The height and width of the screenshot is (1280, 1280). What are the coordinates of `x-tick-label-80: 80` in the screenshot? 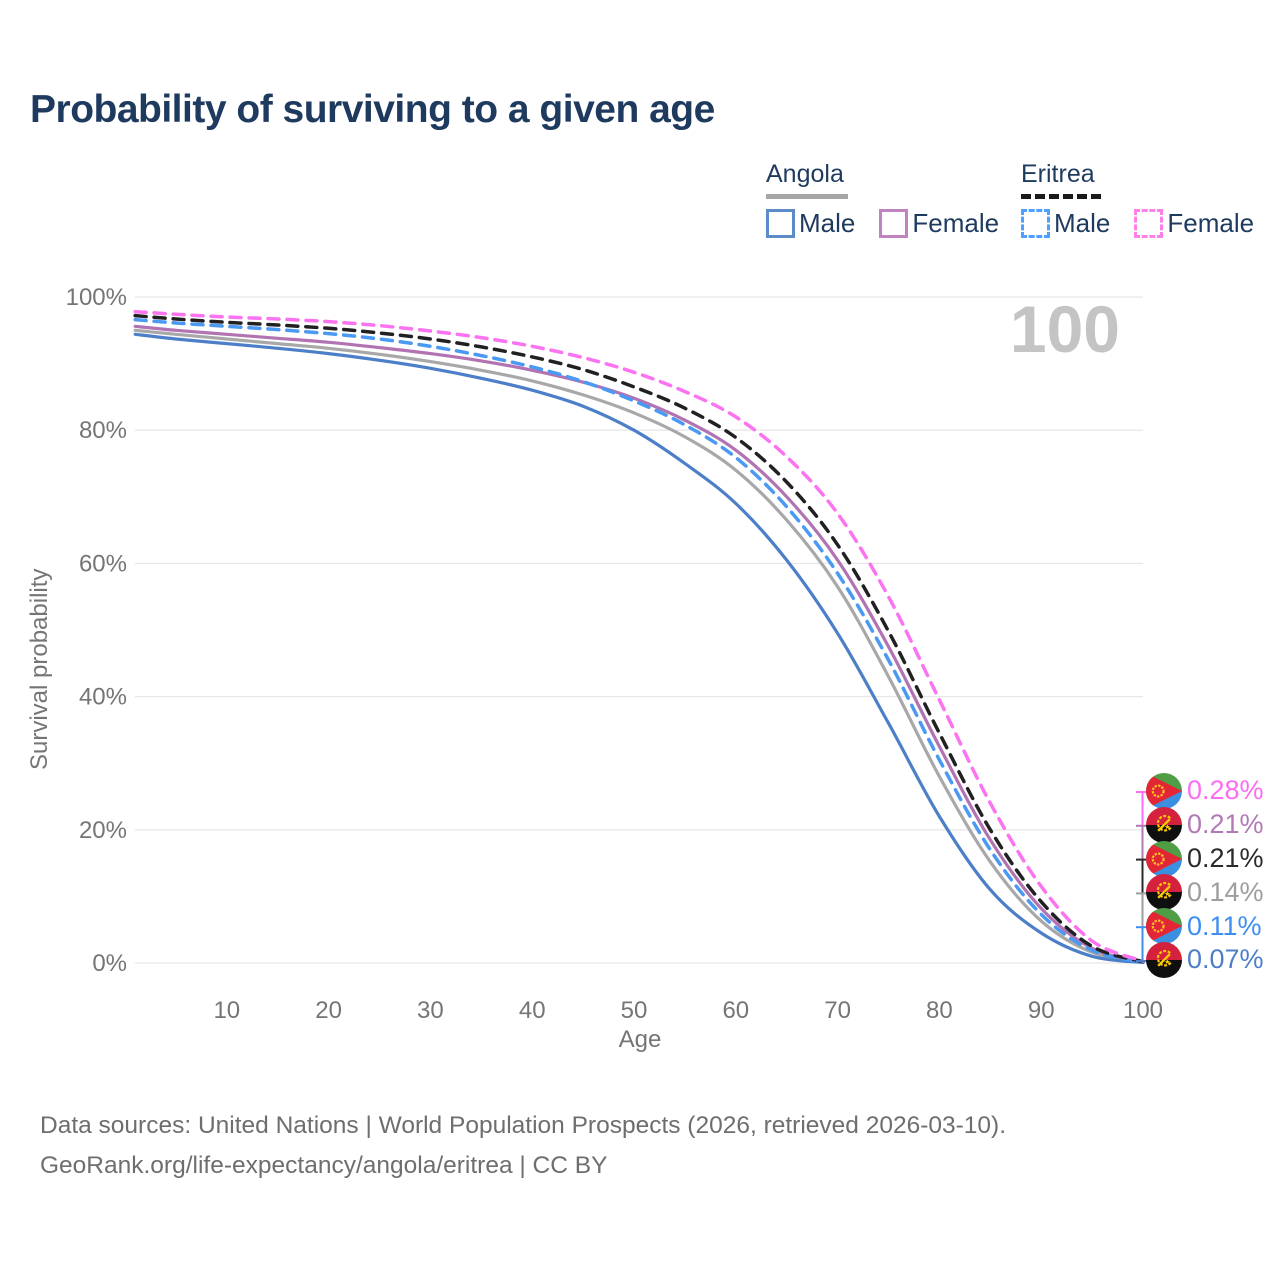 It's located at (939, 1010).